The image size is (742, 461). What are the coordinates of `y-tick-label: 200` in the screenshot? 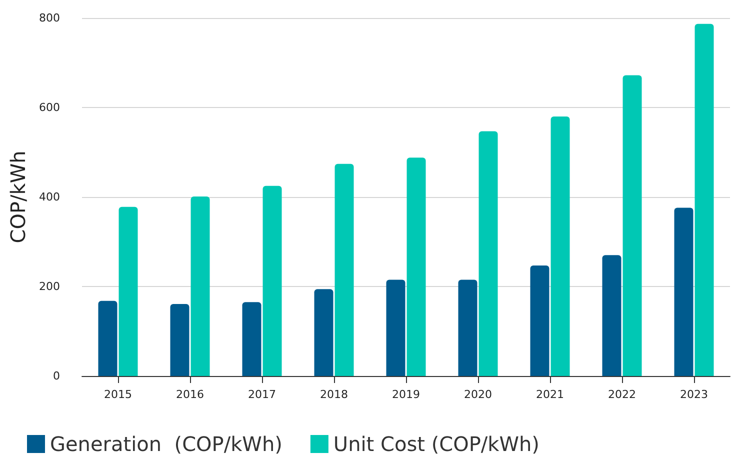 It's located at (49, 286).